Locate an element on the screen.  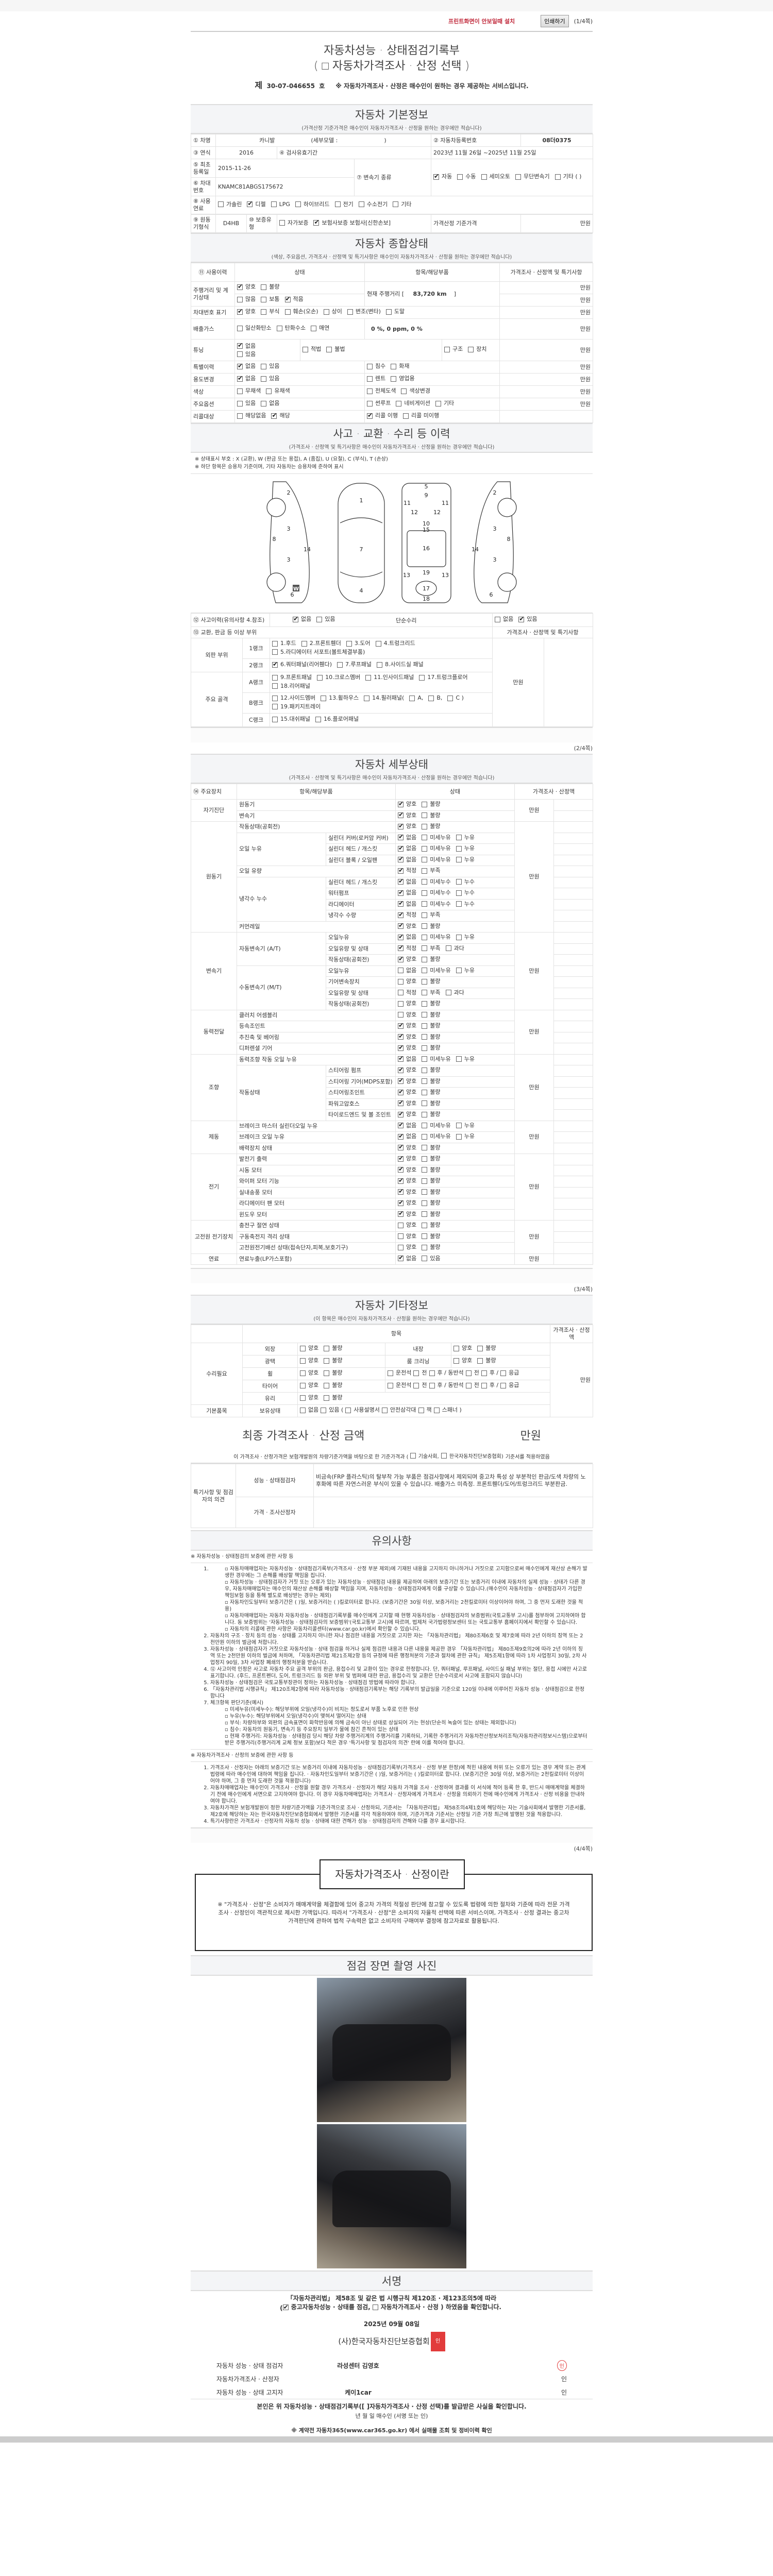
option: 전 is located at coordinates (472, 1385).